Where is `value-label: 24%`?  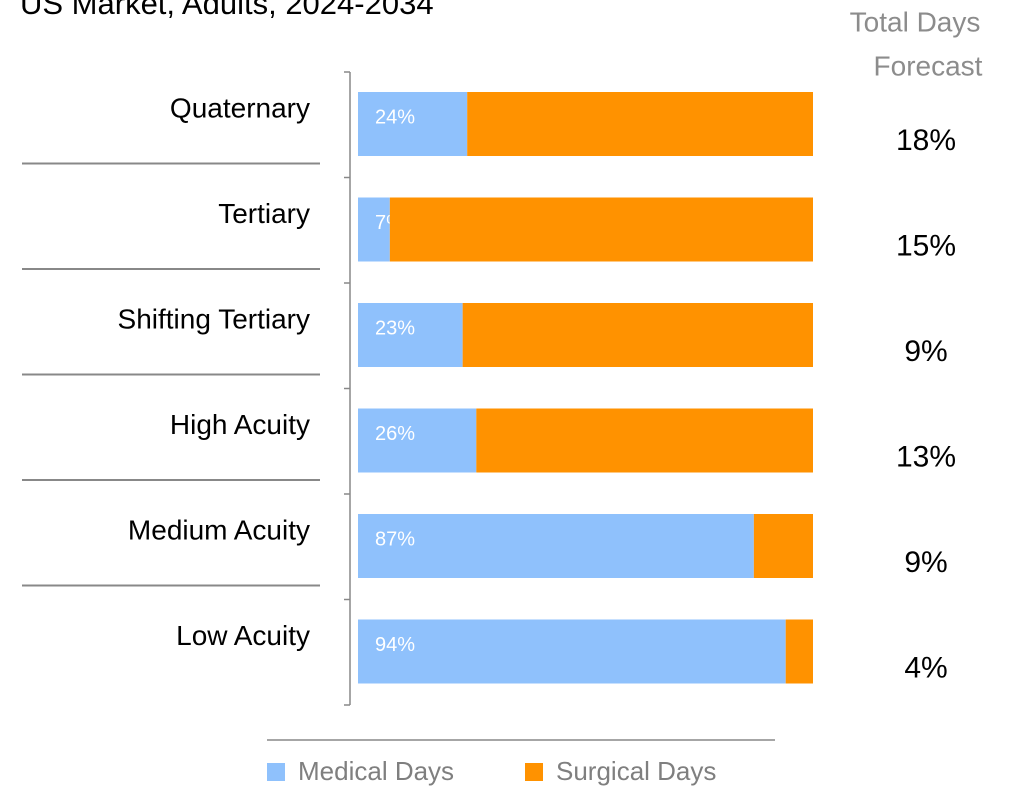
value-label: 24% is located at coordinates (395, 117).